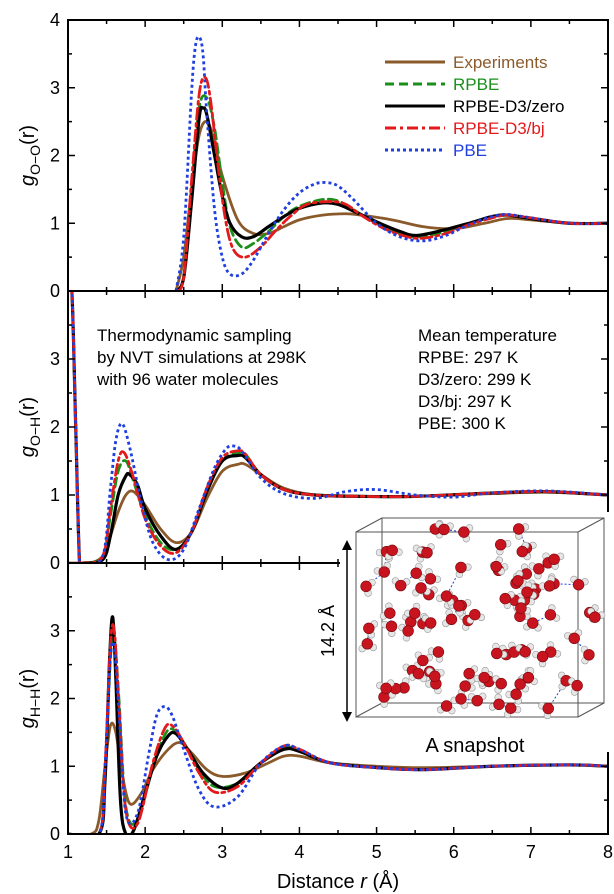  What do you see at coordinates (145, 852) in the screenshot?
I see `x-tick-label: 2` at bounding box center [145, 852].